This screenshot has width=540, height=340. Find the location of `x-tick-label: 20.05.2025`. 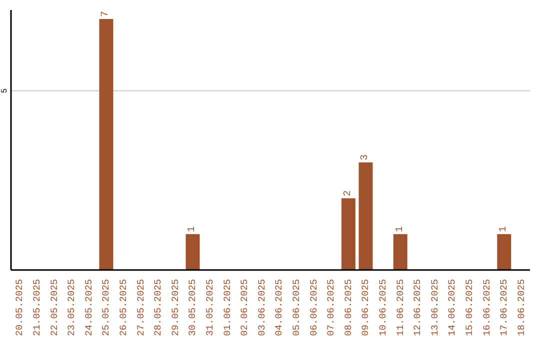

x-tick-label: 20.05.2025 is located at coordinates (20, 307).